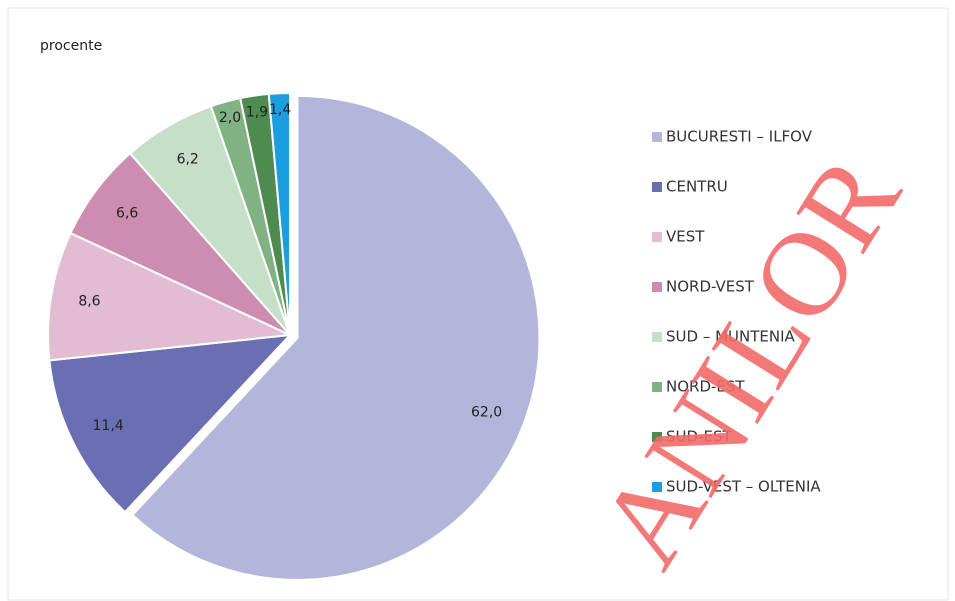 The image size is (955, 601). What do you see at coordinates (71, 46) in the screenshot?
I see `chart-subtitle: procente` at bounding box center [71, 46].